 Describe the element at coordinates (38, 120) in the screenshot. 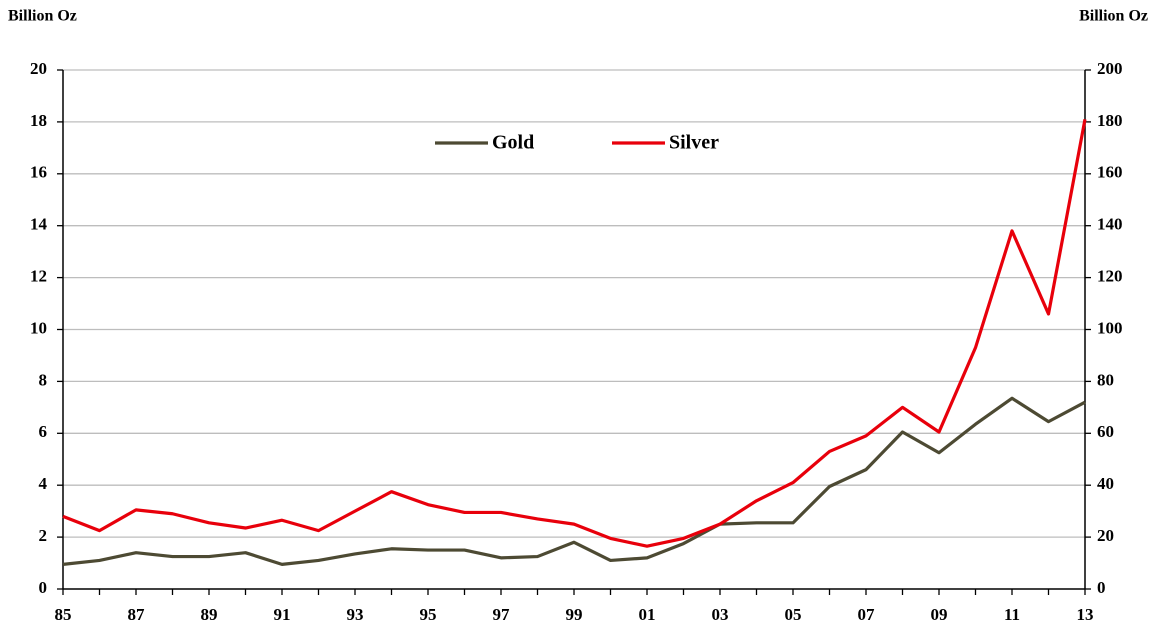

I see `y-tick-label: 18` at that location.